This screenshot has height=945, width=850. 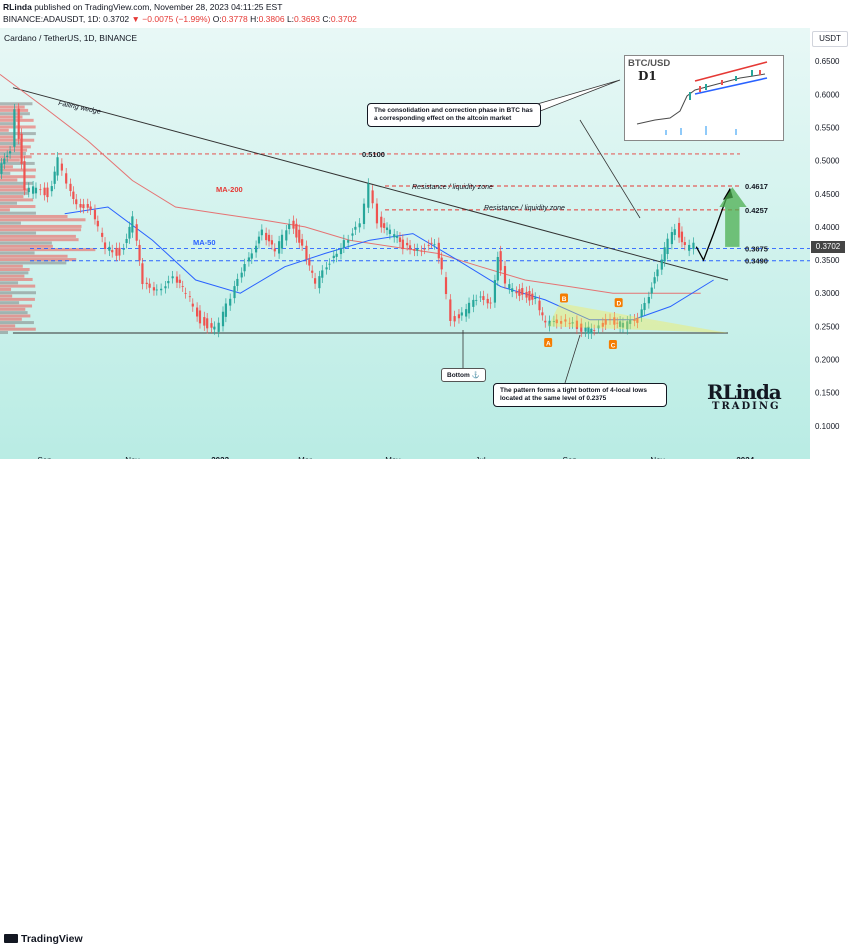 What do you see at coordinates (827, 260) in the screenshot?
I see `y-tick-label: 0.3500` at bounding box center [827, 260].